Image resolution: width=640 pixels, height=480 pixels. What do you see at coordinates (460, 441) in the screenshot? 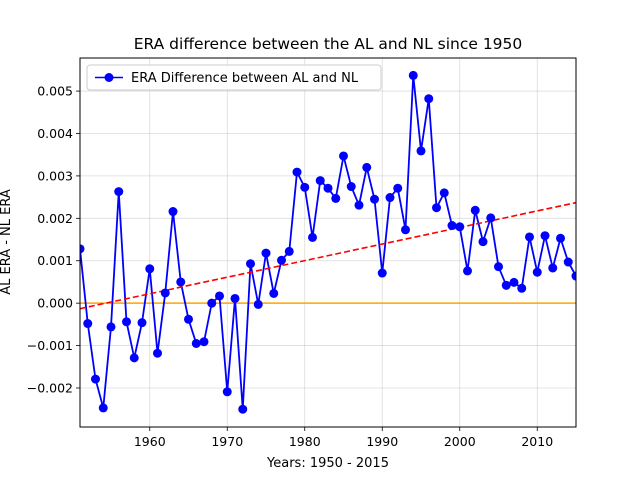
I see `x-tick-label: 2000` at bounding box center [460, 441].